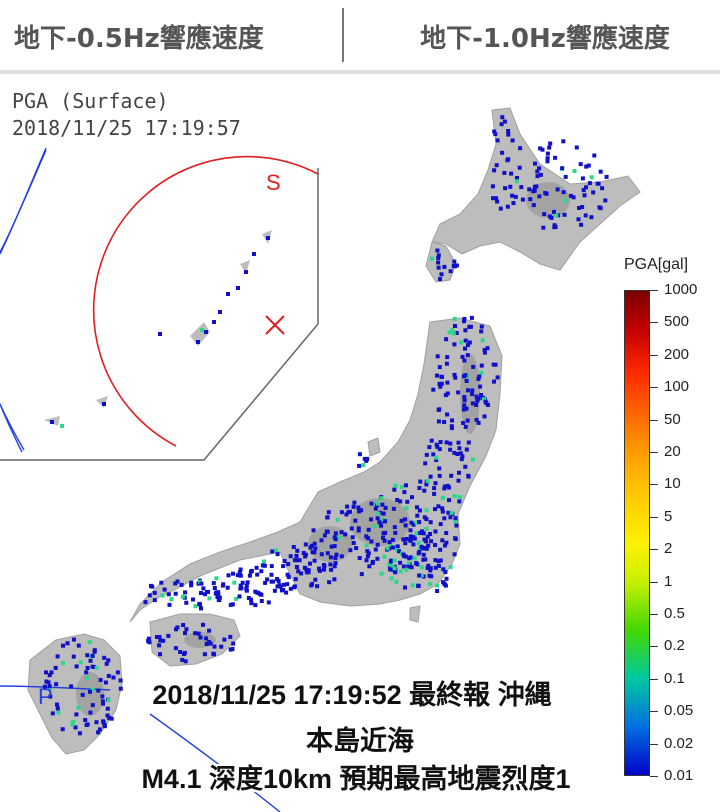 The width and height of the screenshot is (720, 812). What do you see at coordinates (545, 38) in the screenshot?
I see `tab-underground-1-0hz: 地下-1.0Hz響應速度` at bounding box center [545, 38].